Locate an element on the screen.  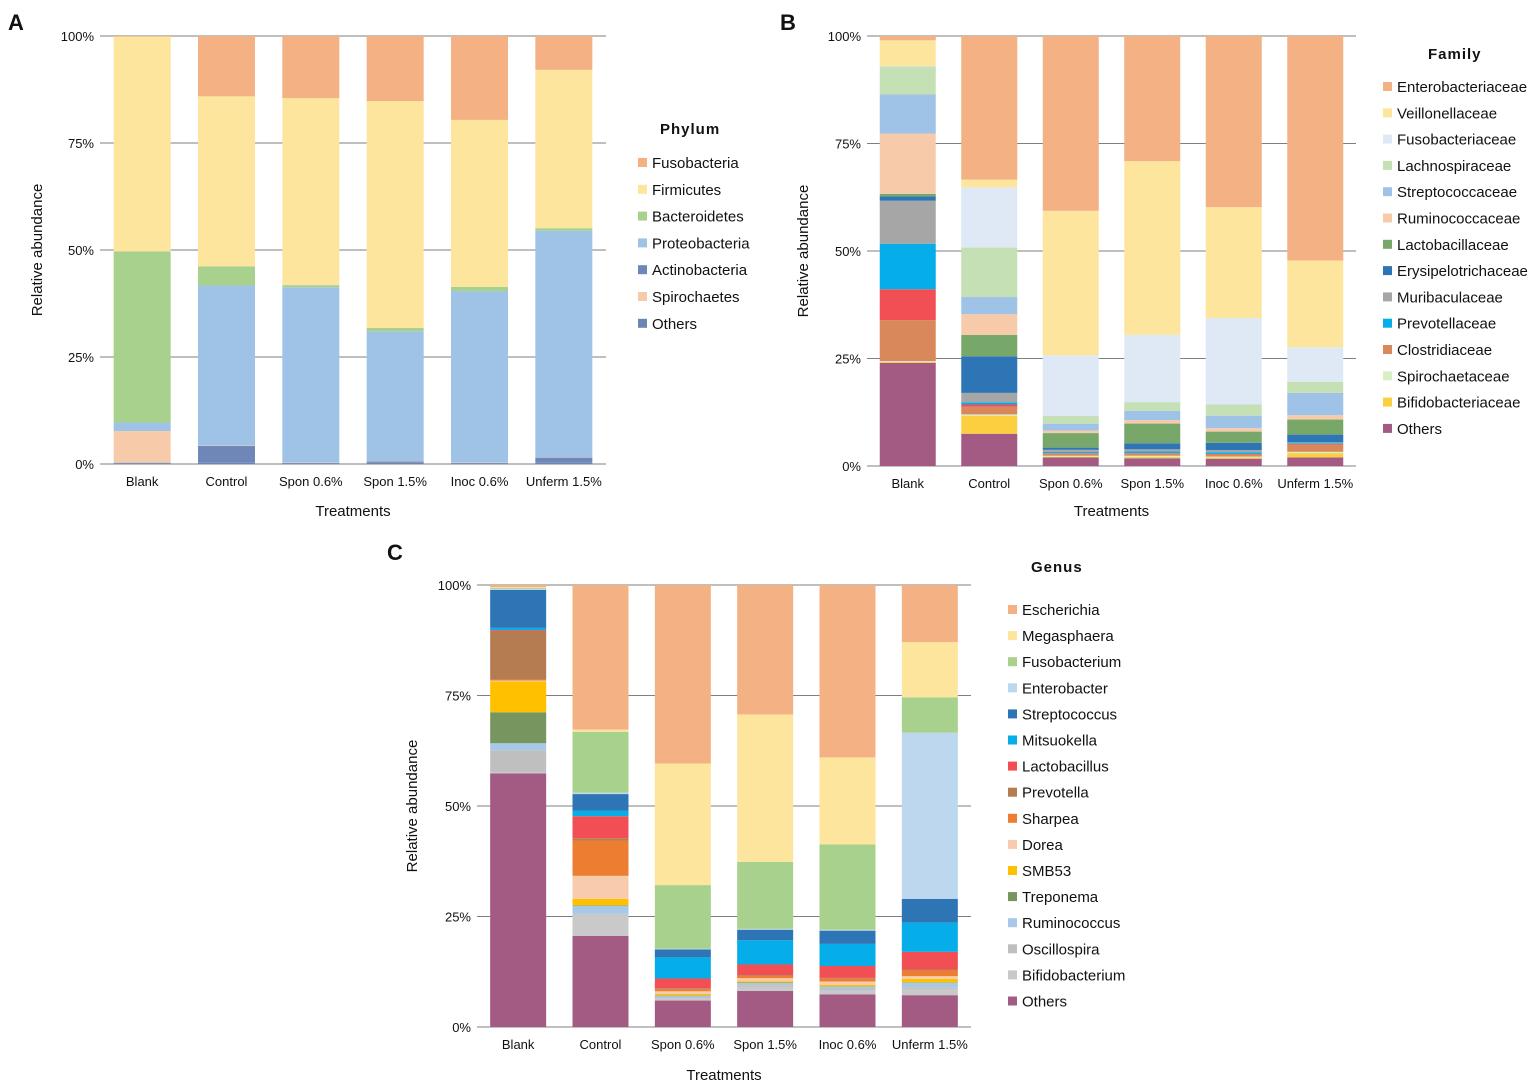
legend-label-others: Others is located at coordinates (1419, 429).